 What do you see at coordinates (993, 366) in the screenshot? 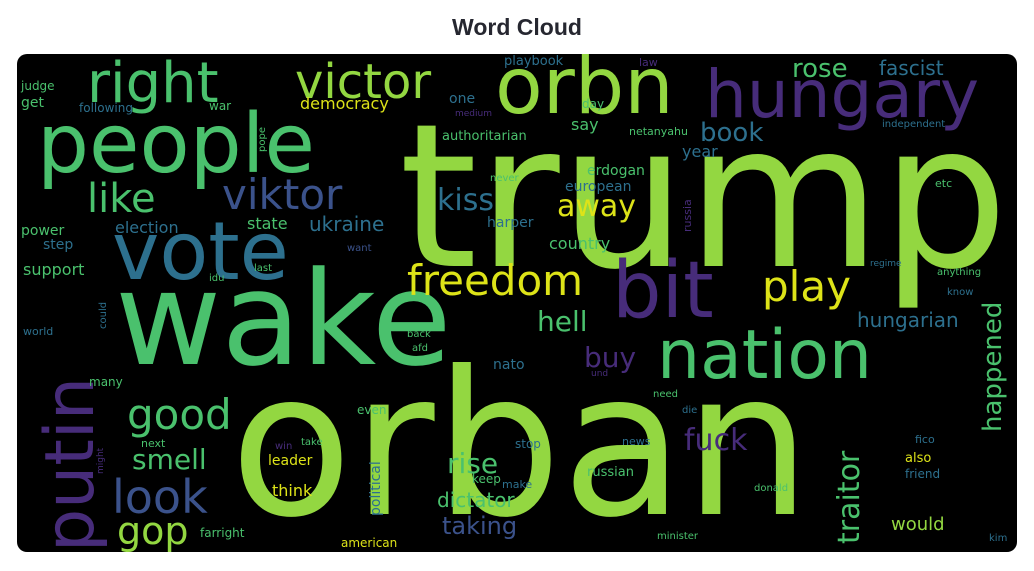
I see `word-happened: happened` at bounding box center [993, 366].